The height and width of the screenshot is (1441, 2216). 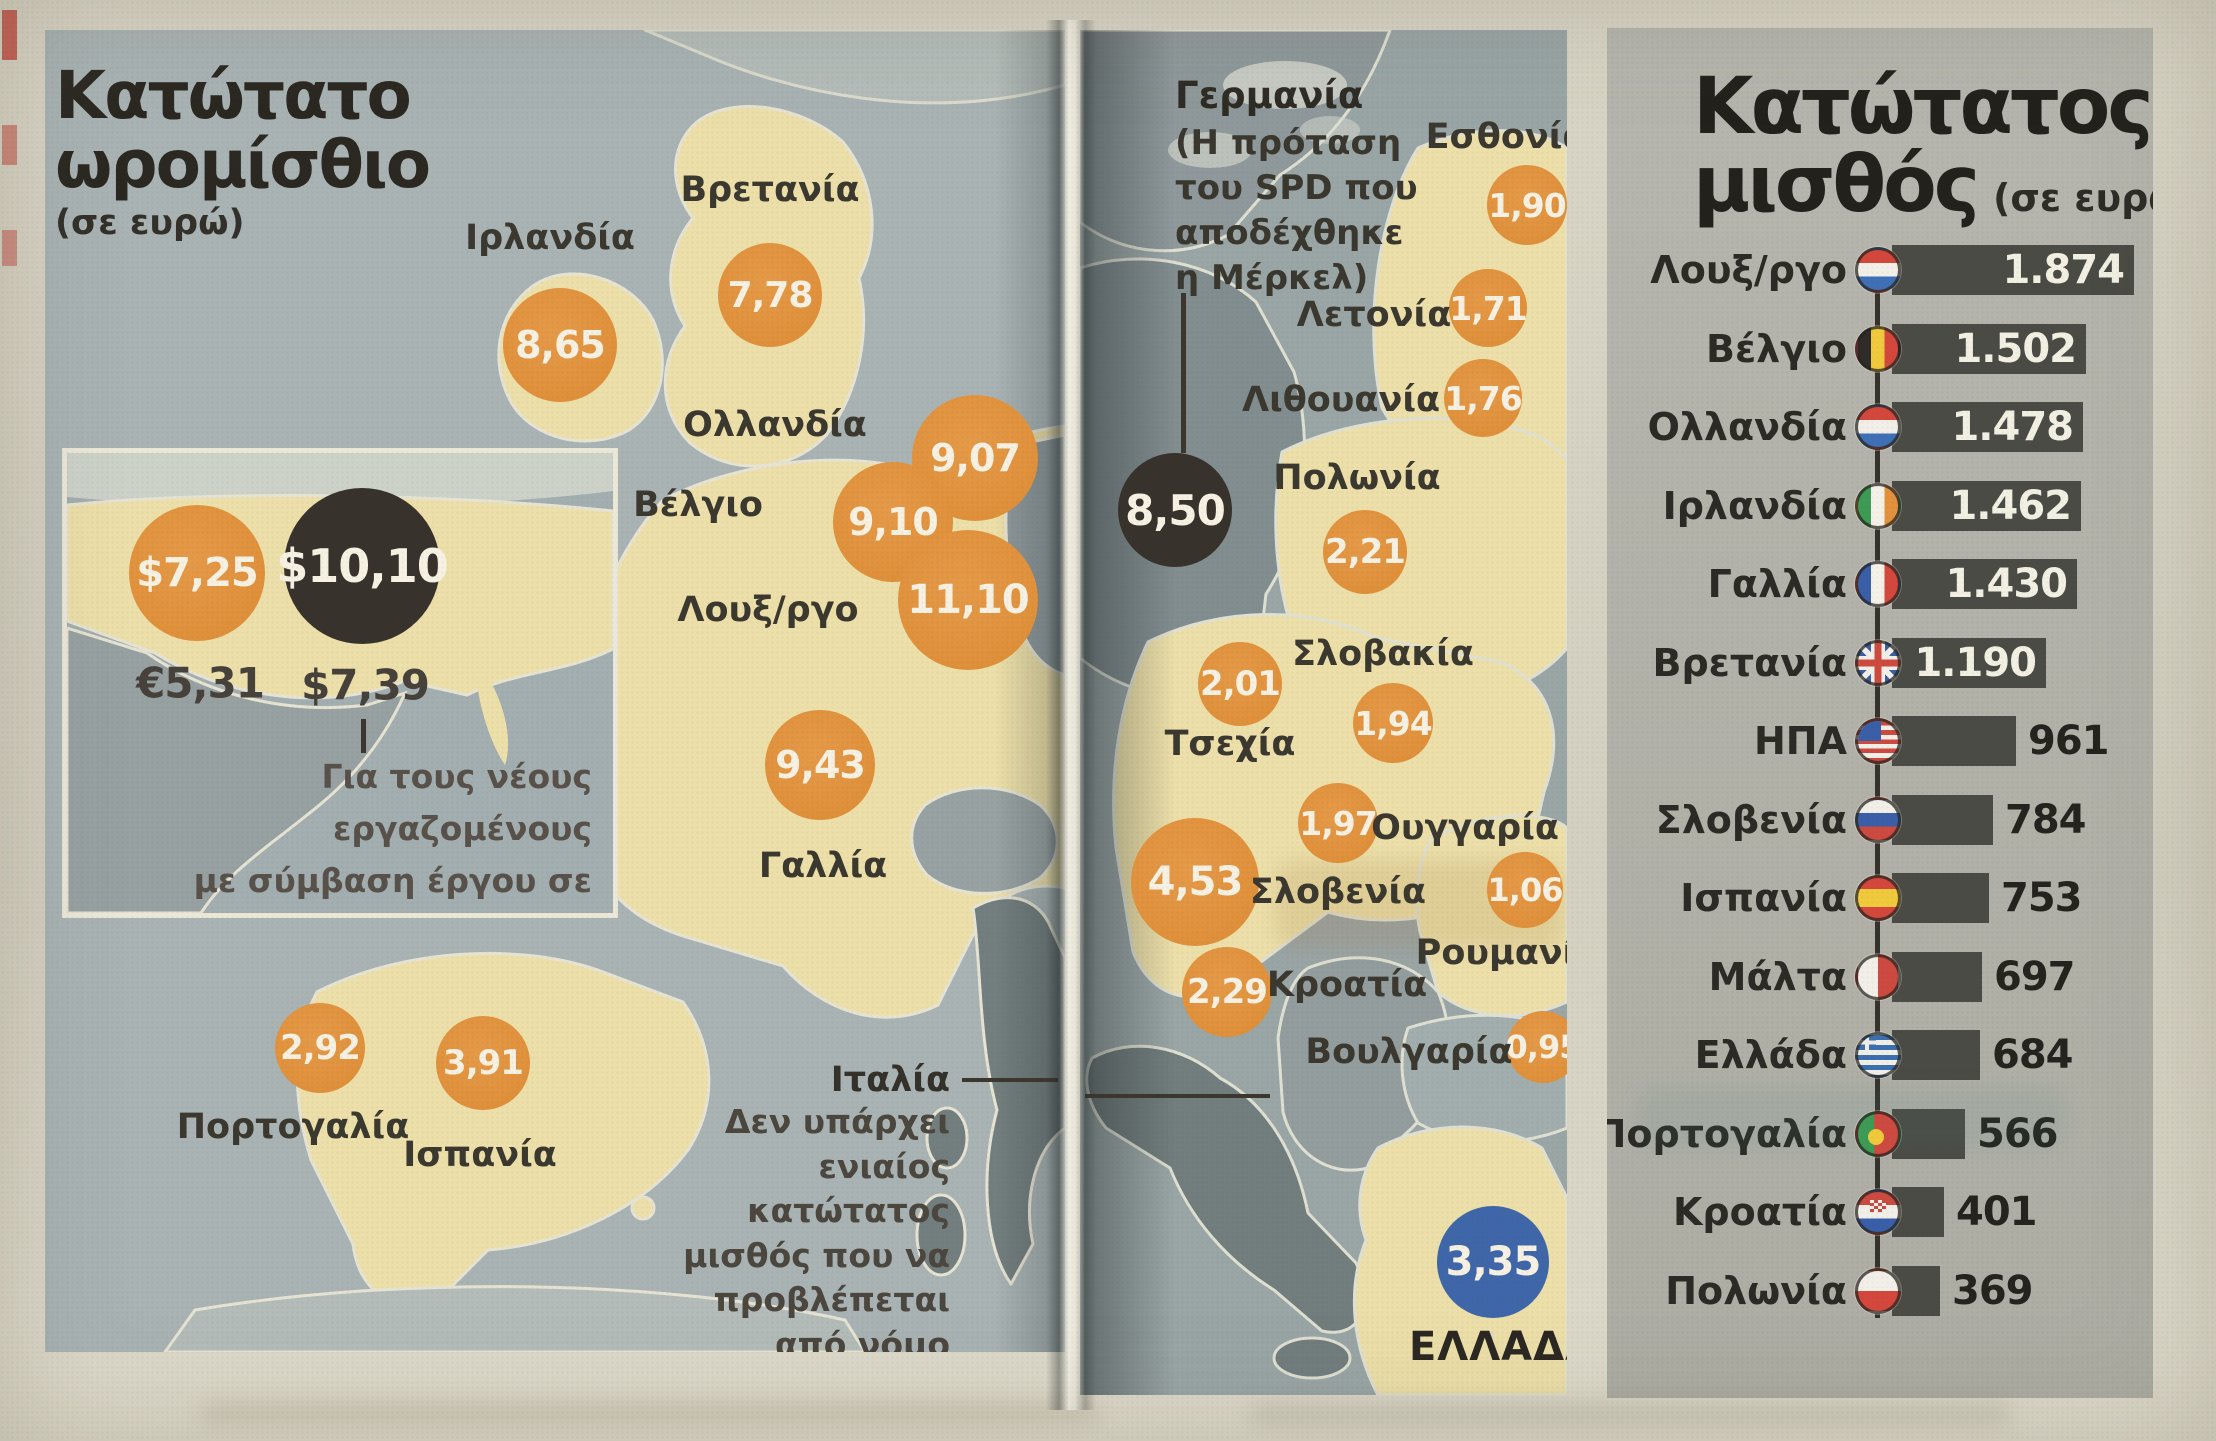 What do you see at coordinates (233, 95) in the screenshot?
I see `title-line1: Κατώτατο` at bounding box center [233, 95].